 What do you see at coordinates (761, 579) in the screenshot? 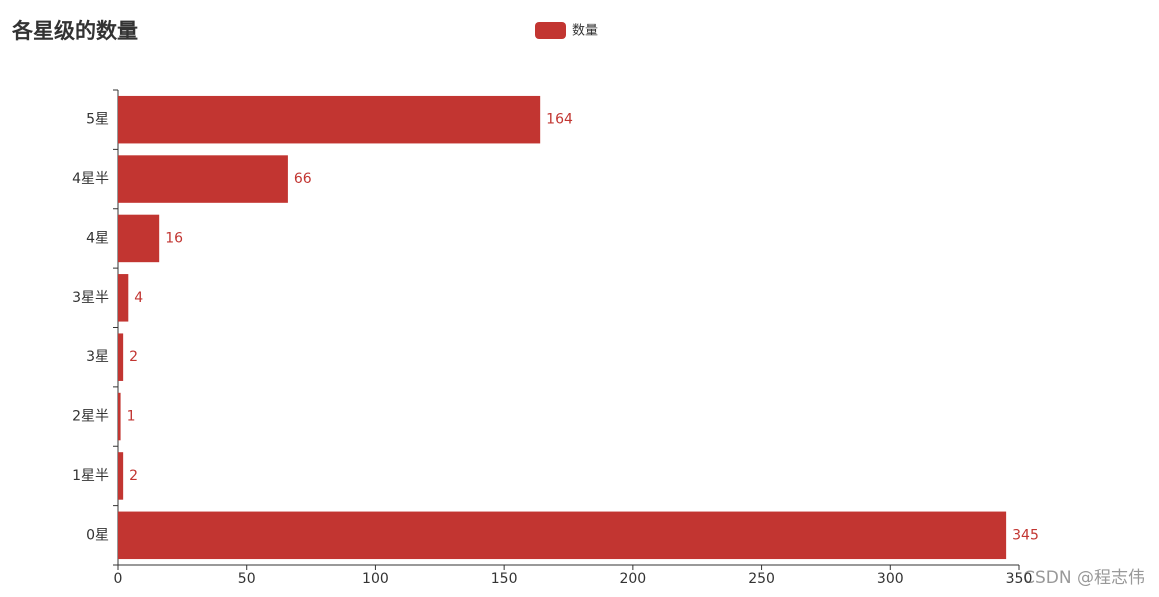
I see `x-tick-label: 250` at bounding box center [761, 579].